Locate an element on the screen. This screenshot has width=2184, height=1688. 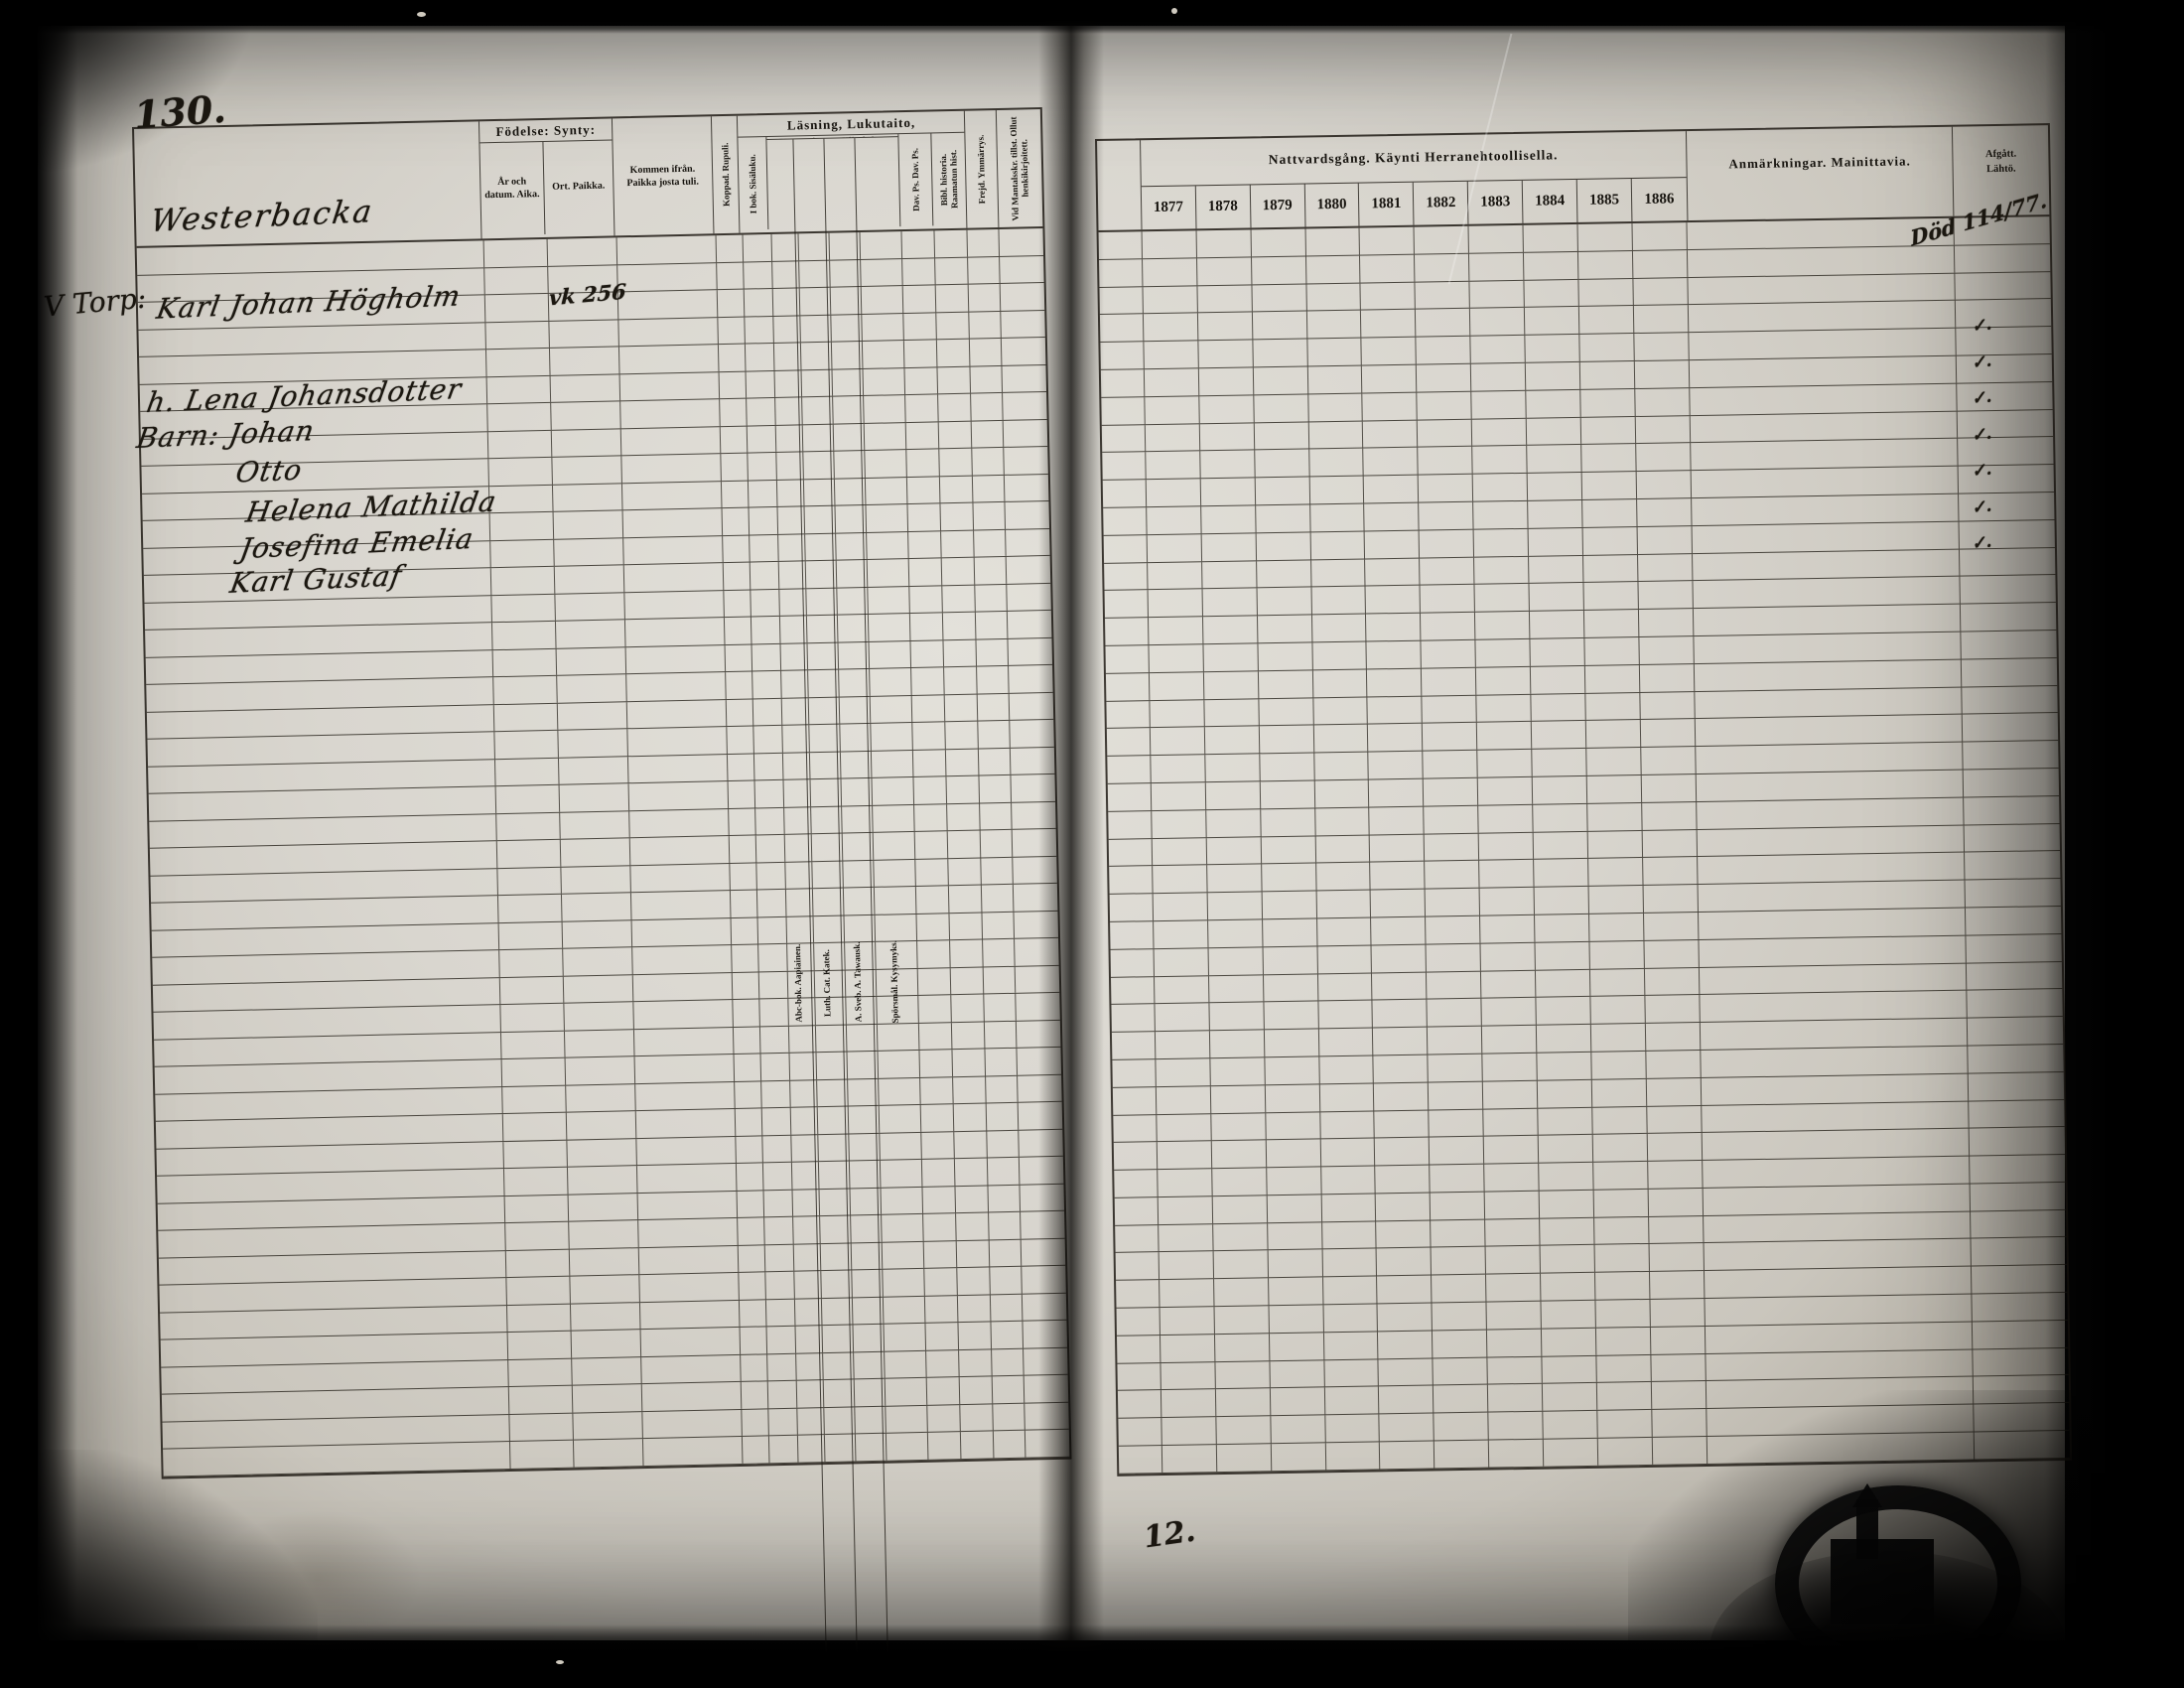
year-cell: 1877 is located at coordinates (1169, 208).